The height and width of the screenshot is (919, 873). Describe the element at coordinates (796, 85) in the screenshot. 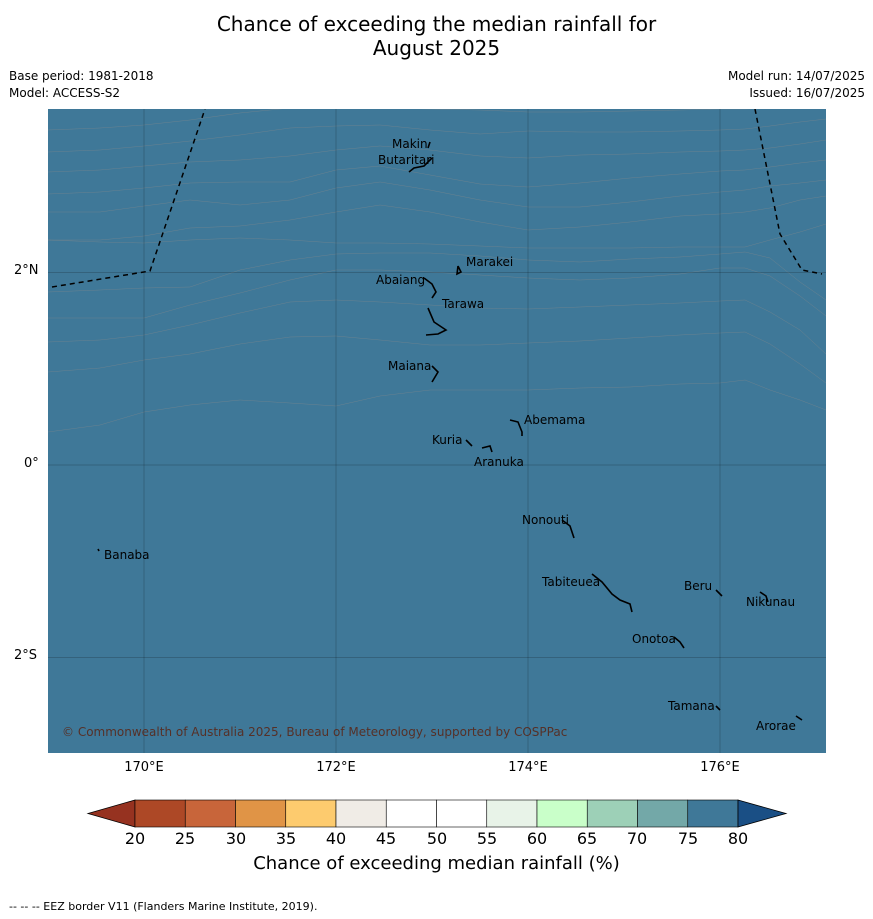

I see `meta-right: Model run: 14/07/2025 Issued: 16/07/2025` at that location.